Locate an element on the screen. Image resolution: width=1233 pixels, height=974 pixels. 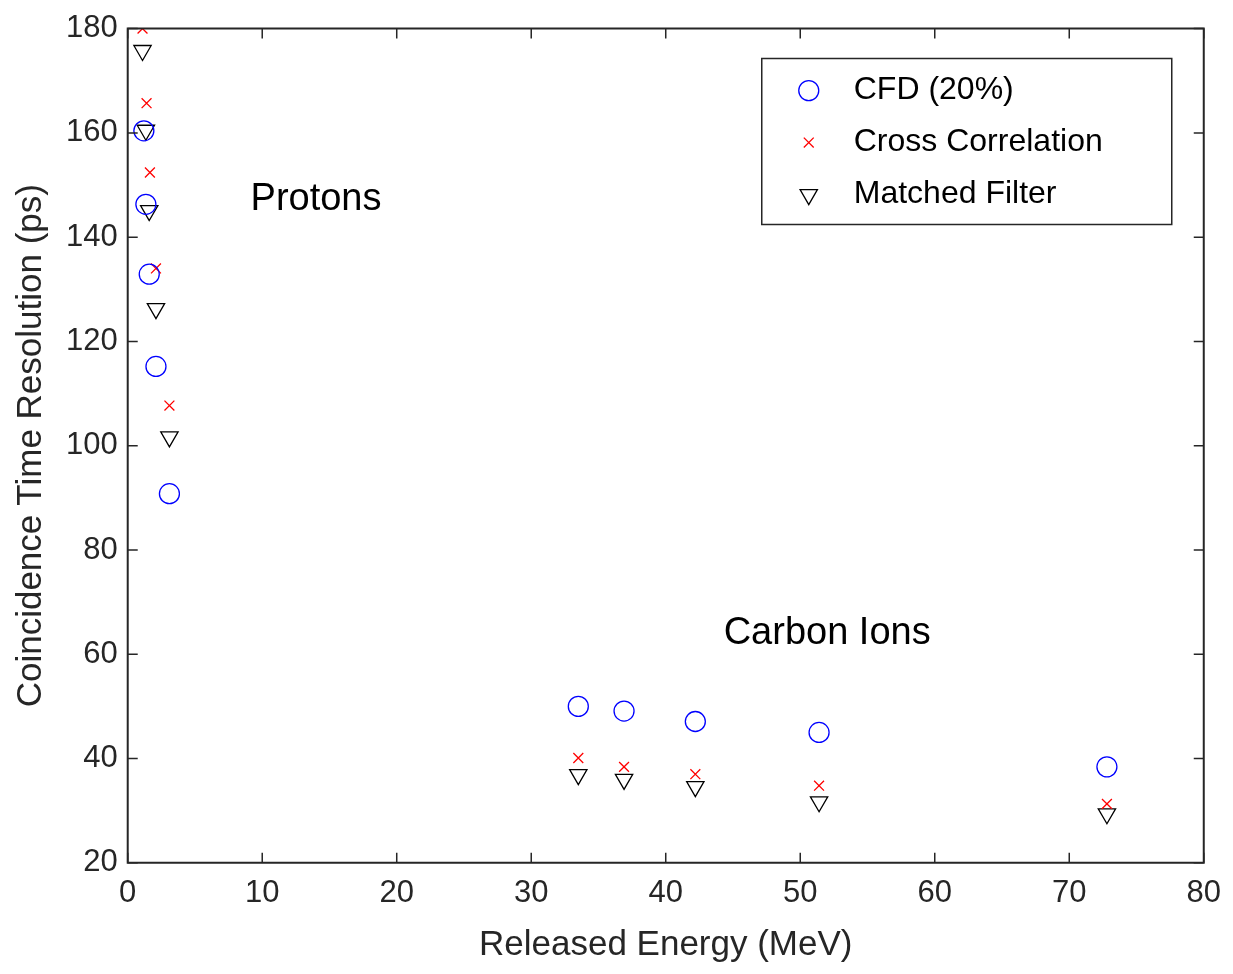
x-tick-label: 70 is located at coordinates (1069, 891).